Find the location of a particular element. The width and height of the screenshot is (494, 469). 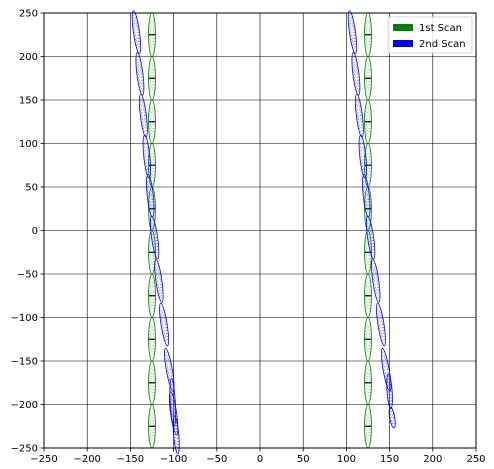

x-tick-label: −200 is located at coordinates (86, 459).